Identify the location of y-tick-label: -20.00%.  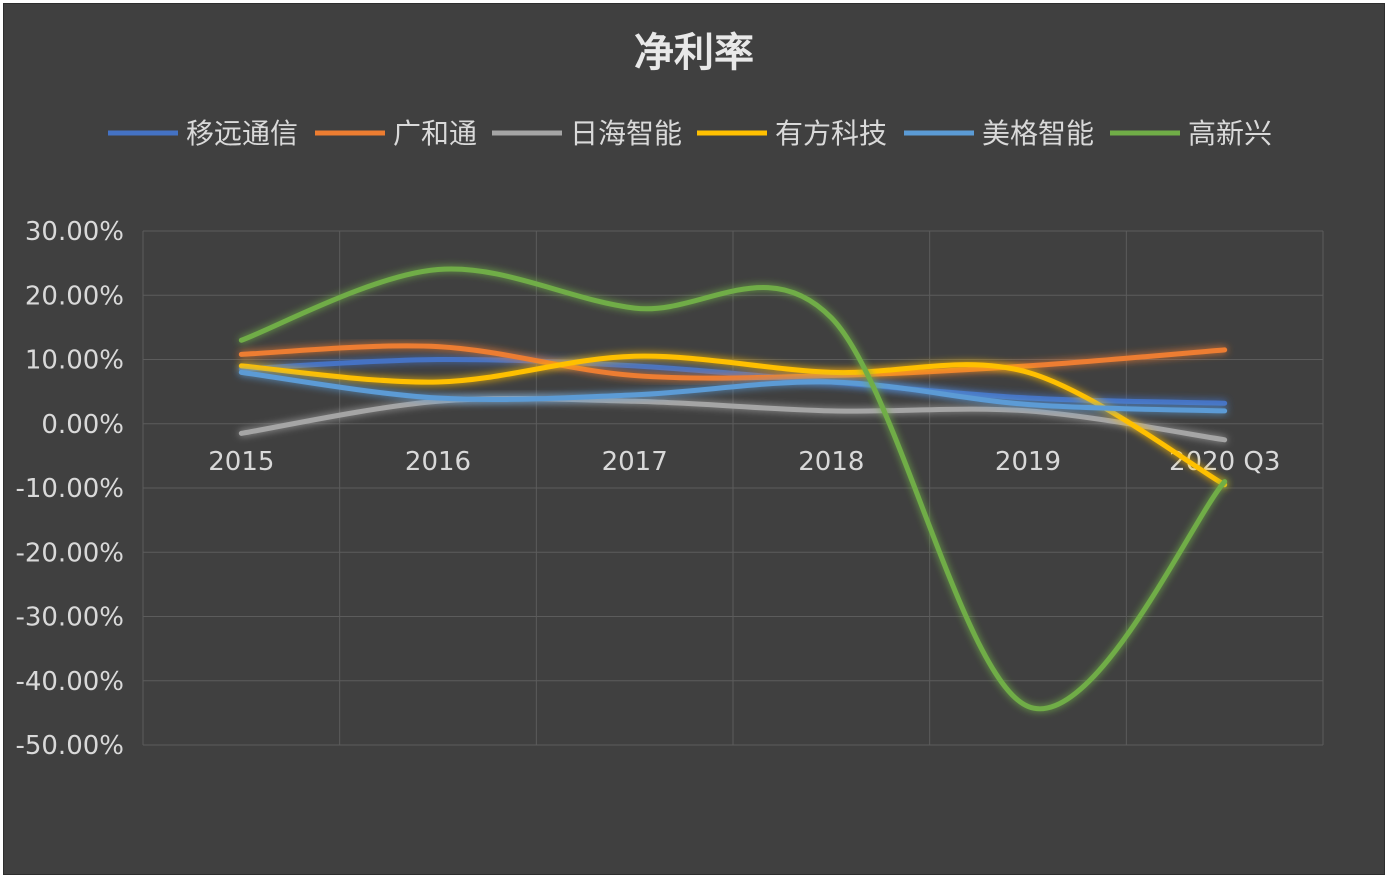
(69, 553).